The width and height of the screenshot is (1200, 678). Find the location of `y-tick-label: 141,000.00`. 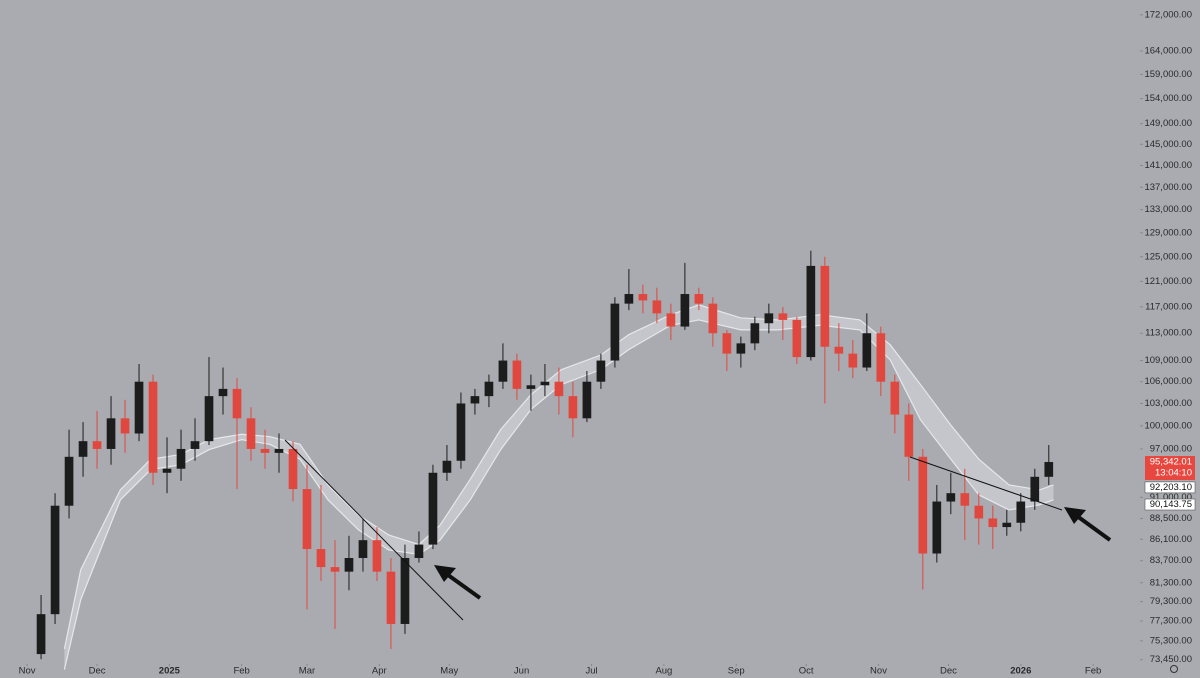

y-tick-label: 141,000.00 is located at coordinates (1168, 165).